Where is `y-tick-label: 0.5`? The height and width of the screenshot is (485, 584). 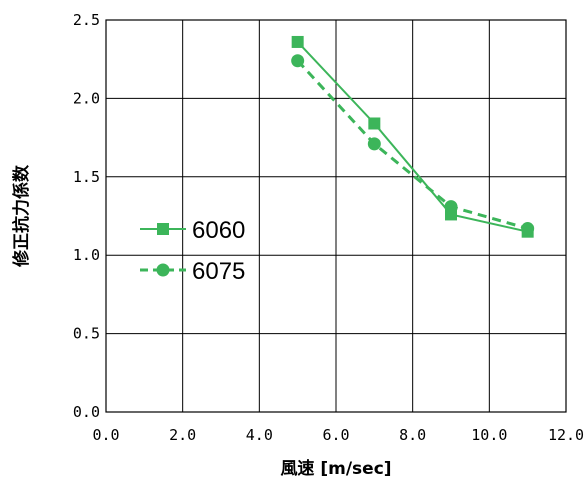 y-tick-label: 0.5 is located at coordinates (86, 334).